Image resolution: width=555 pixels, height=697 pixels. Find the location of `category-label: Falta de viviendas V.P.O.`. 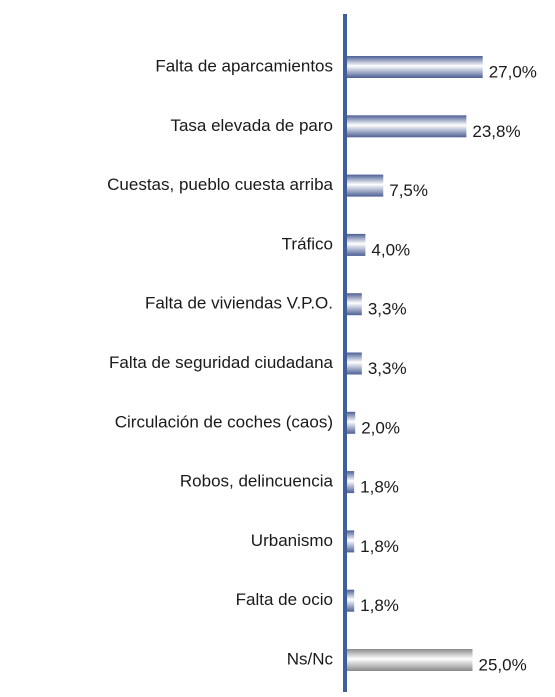

category-label: Falta de viviendas V.P.O. is located at coordinates (239, 303).